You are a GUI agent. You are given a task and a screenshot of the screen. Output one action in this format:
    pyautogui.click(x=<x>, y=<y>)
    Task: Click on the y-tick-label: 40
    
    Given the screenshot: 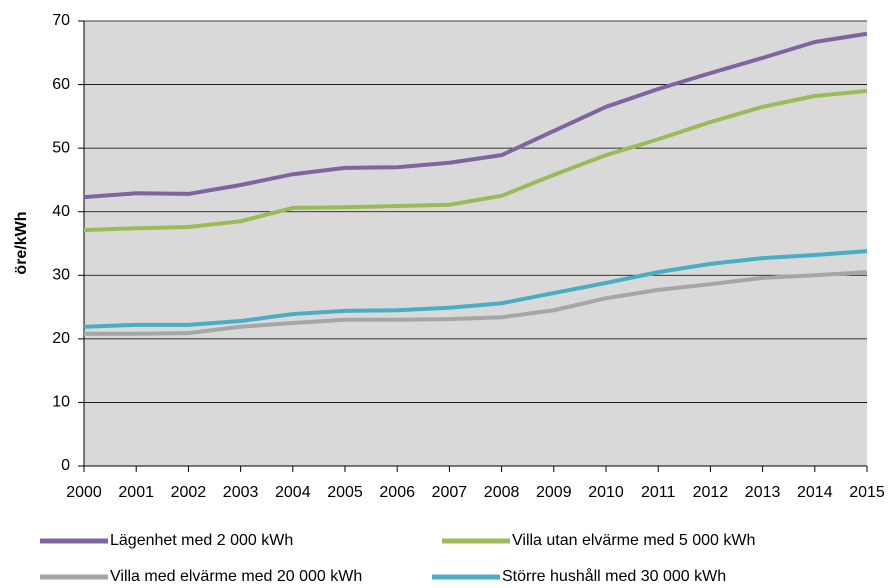 What is the action you would take?
    pyautogui.click(x=61, y=211)
    